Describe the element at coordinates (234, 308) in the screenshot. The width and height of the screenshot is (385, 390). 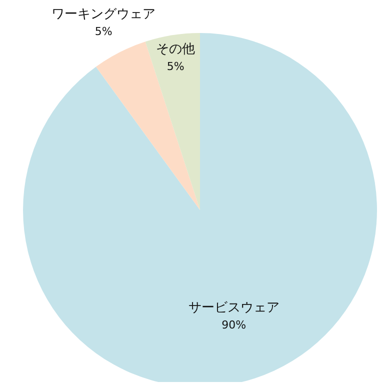
I see `slice-label: サービスウェア` at that location.